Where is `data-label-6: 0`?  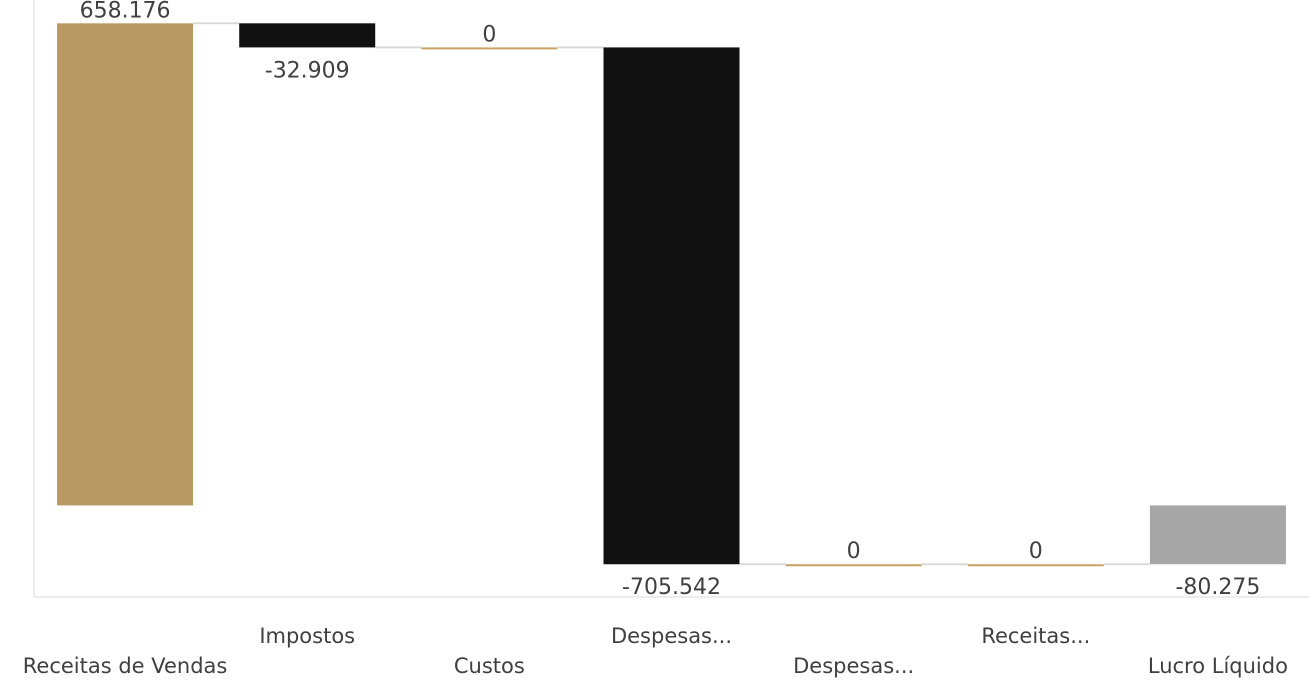 data-label-6: 0 is located at coordinates (1036, 551).